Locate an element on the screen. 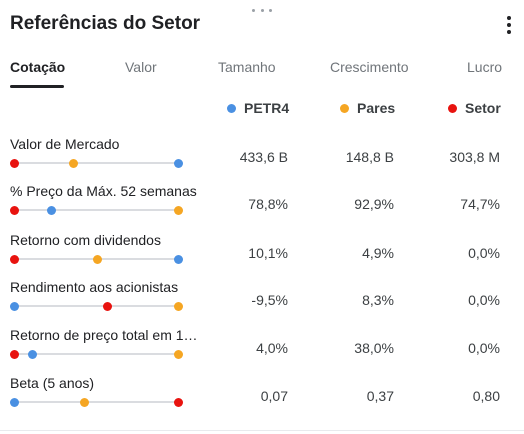 The height and width of the screenshot is (434, 524). tab-valor: Valor is located at coordinates (141, 67).